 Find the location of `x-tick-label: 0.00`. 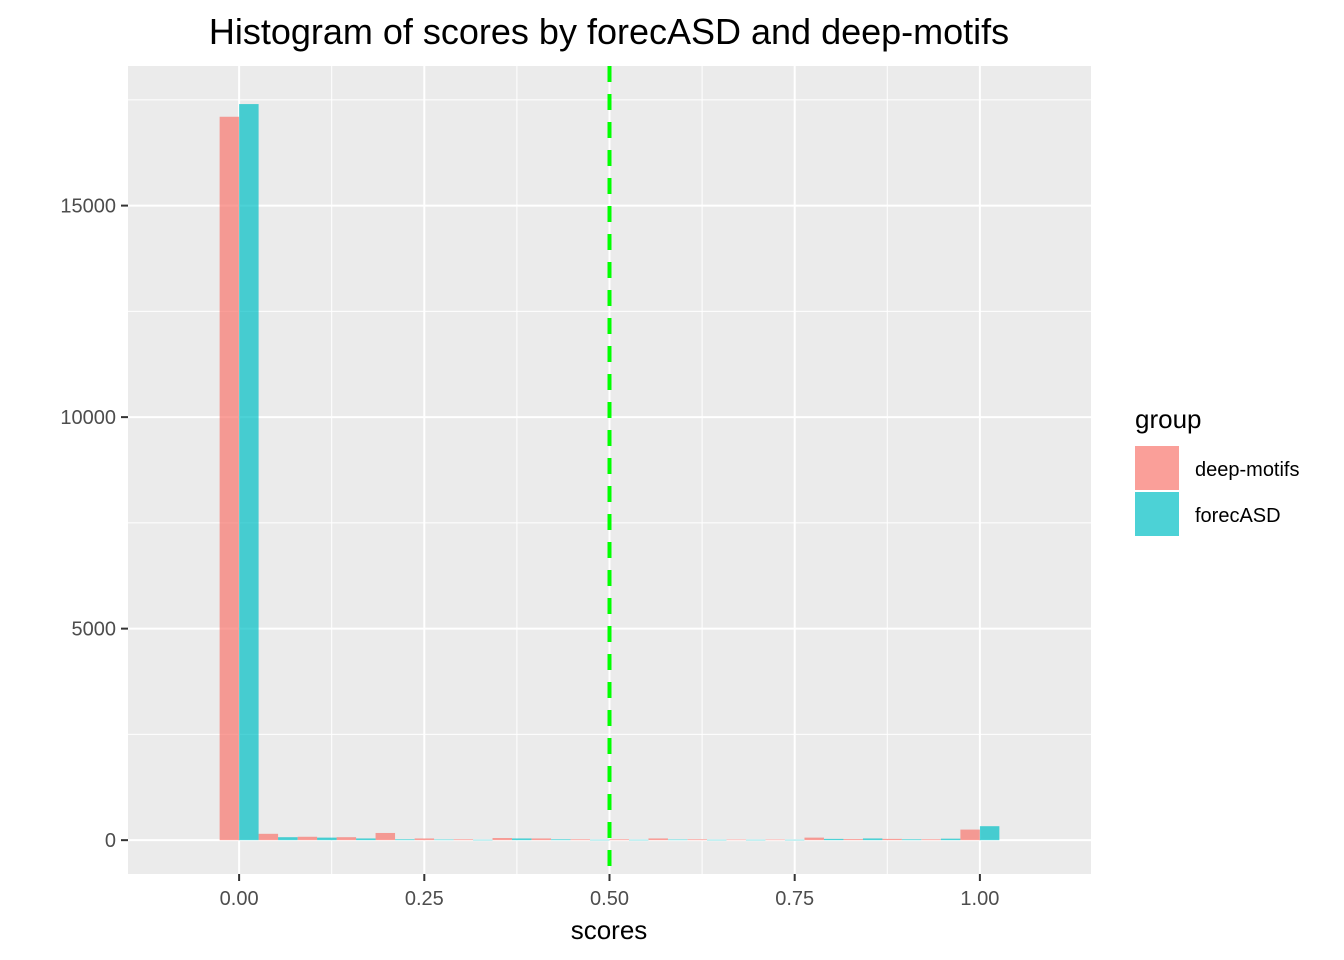

x-tick-label: 0.00 is located at coordinates (239, 899).